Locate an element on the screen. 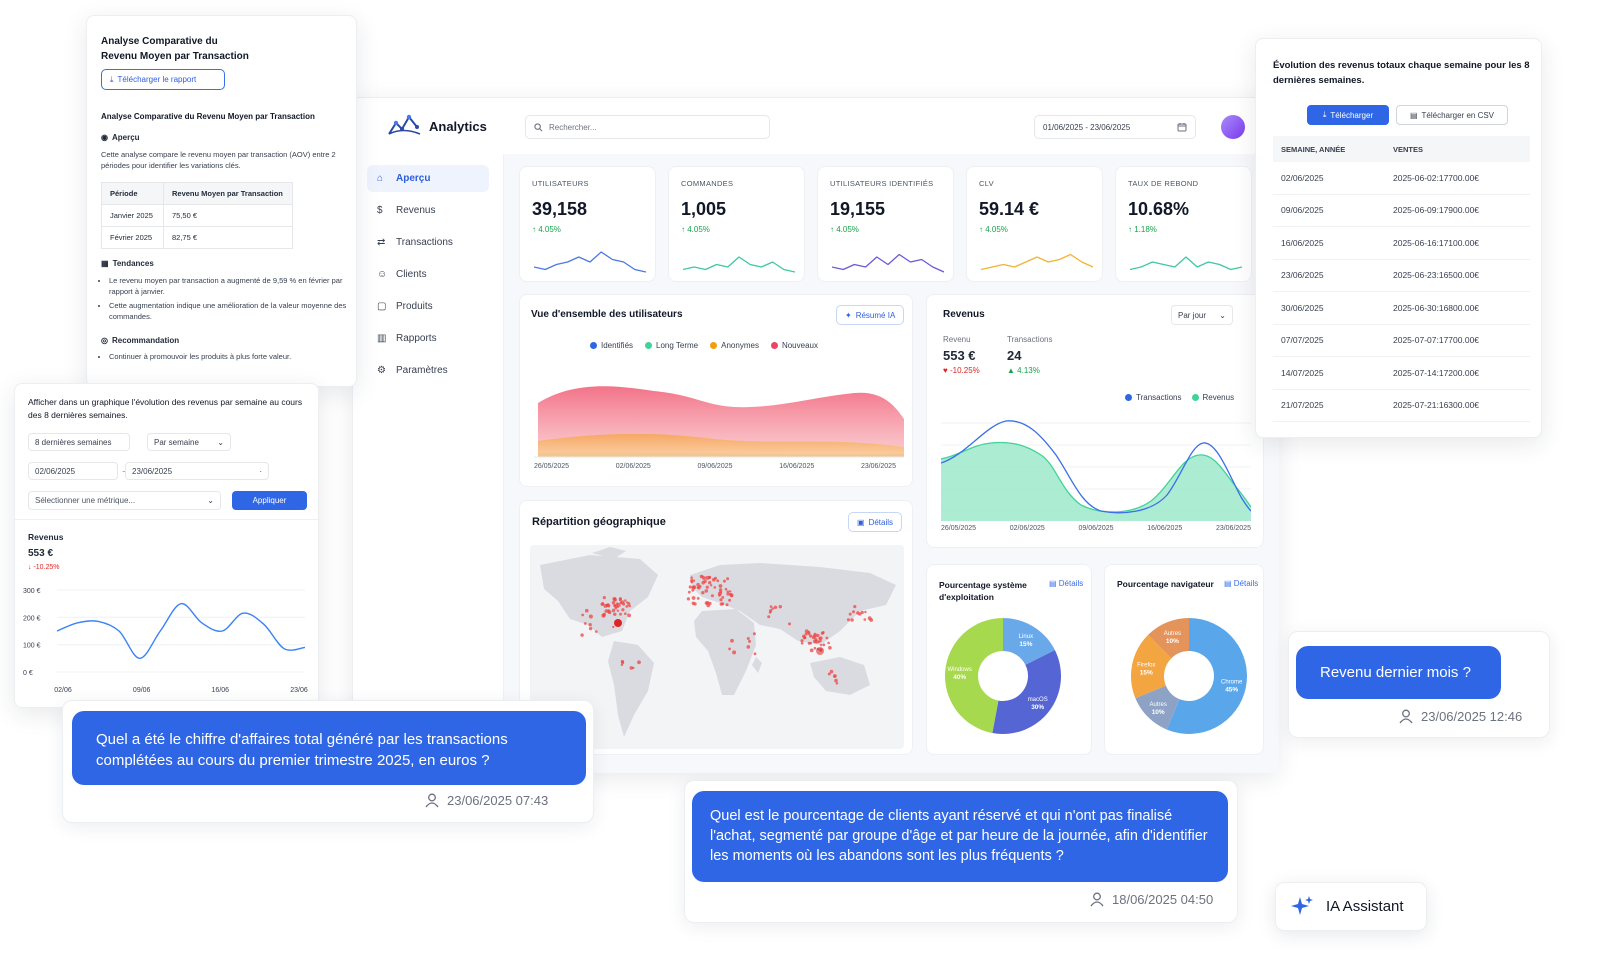  sidebar-item-7: ⚙ Paramètres is located at coordinates (428, 370).